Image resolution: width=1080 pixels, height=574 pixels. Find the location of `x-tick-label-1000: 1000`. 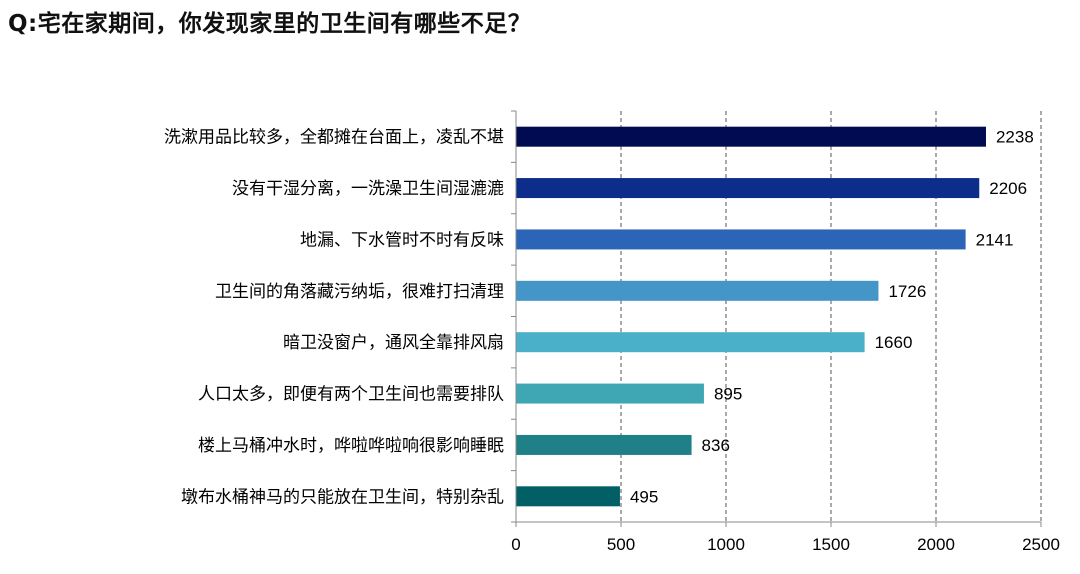

x-tick-label-1000: 1000 is located at coordinates (726, 544).